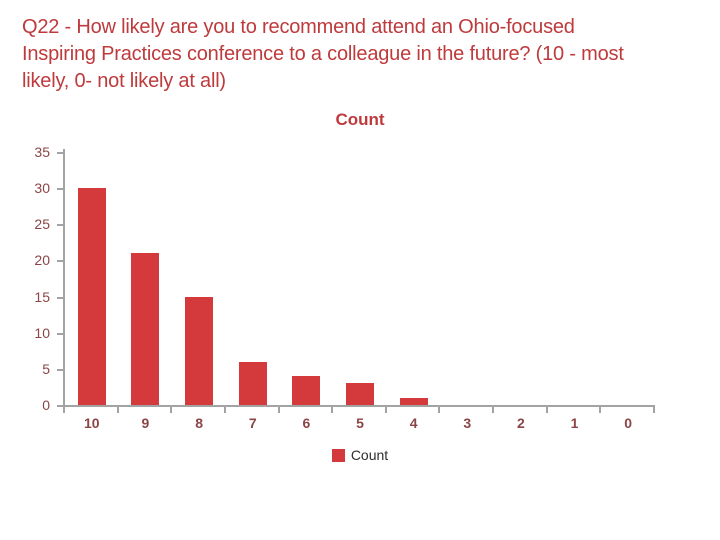 This screenshot has width=720, height=540. I want to click on y-axis-tick-label: 10, so click(42, 332).